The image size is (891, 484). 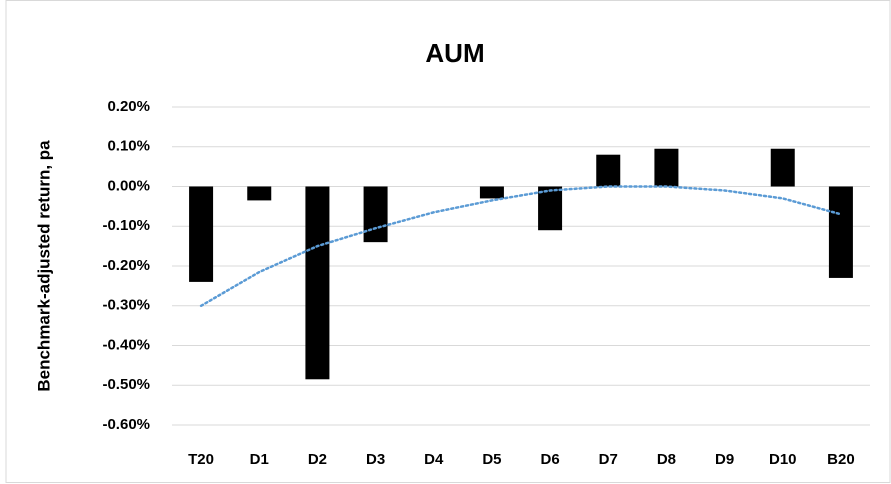 I want to click on x-tick-label: D10, so click(x=783, y=459).